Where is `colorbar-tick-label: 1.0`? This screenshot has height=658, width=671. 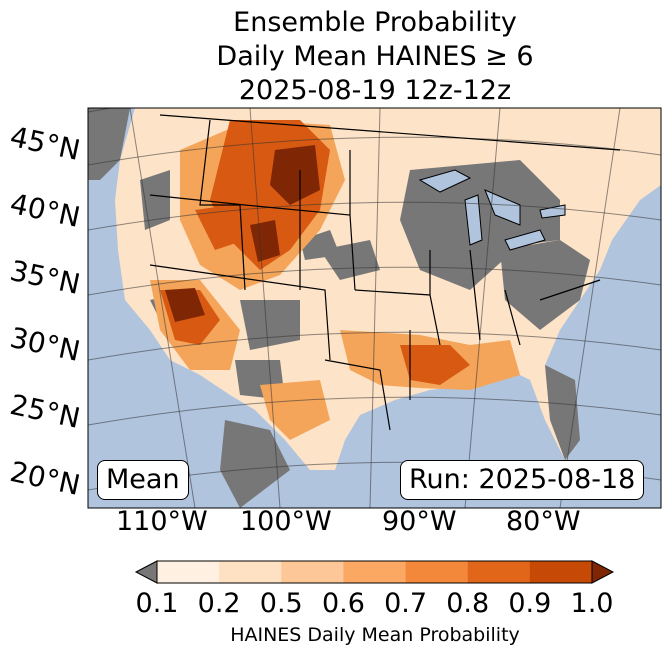 colorbar-tick-label: 1.0 is located at coordinates (592, 603).